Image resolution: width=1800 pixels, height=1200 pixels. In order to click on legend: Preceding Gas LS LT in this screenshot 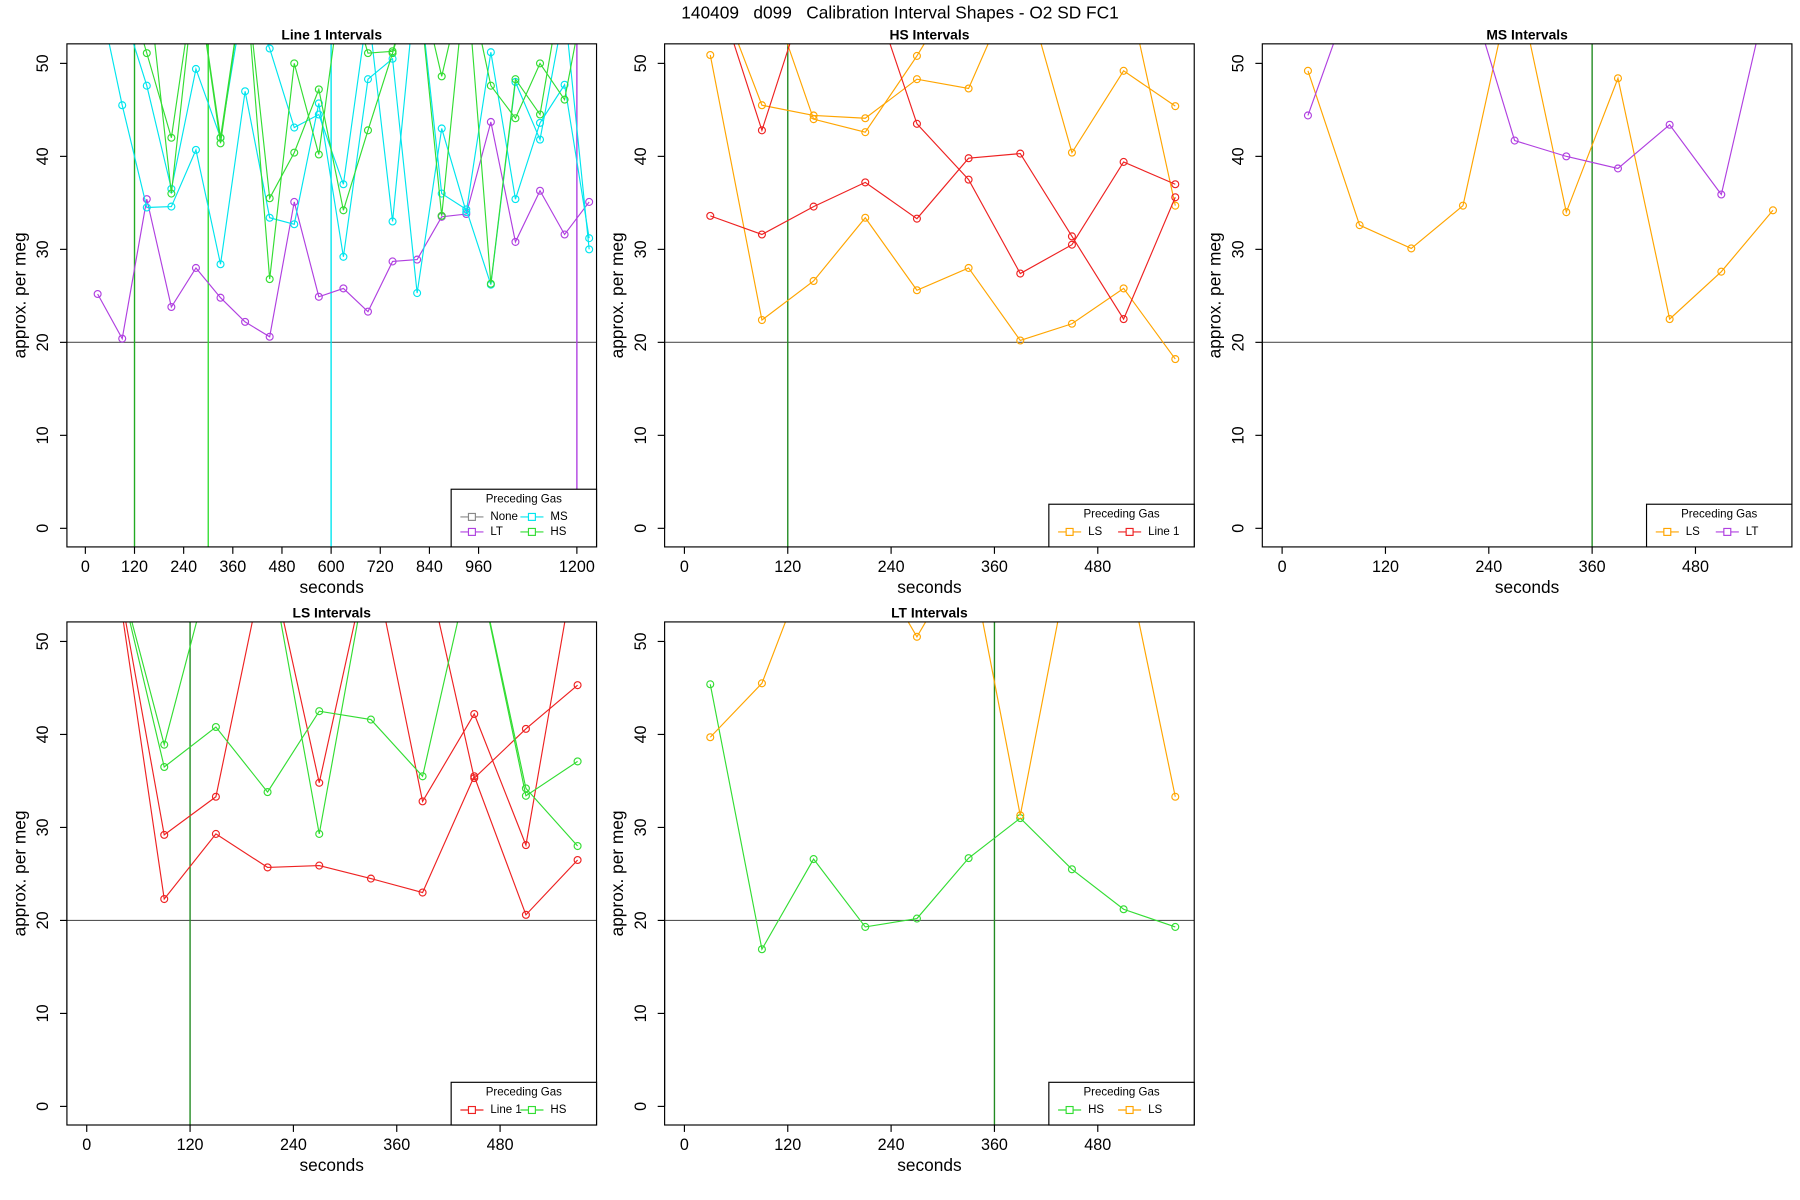, I will do `click(1719, 525)`.